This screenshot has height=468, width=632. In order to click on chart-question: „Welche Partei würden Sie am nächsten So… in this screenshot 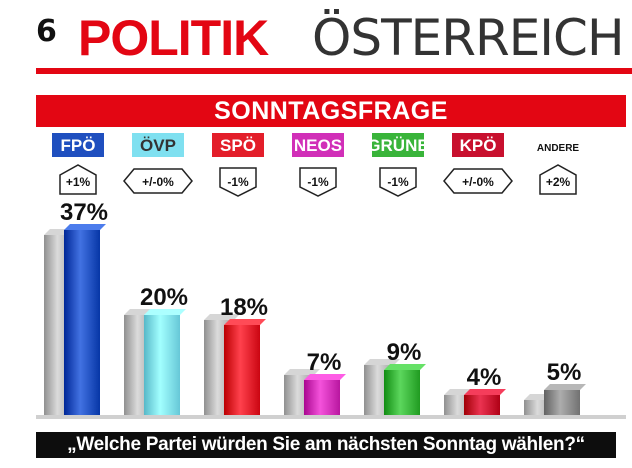, I will do `click(326, 445)`.